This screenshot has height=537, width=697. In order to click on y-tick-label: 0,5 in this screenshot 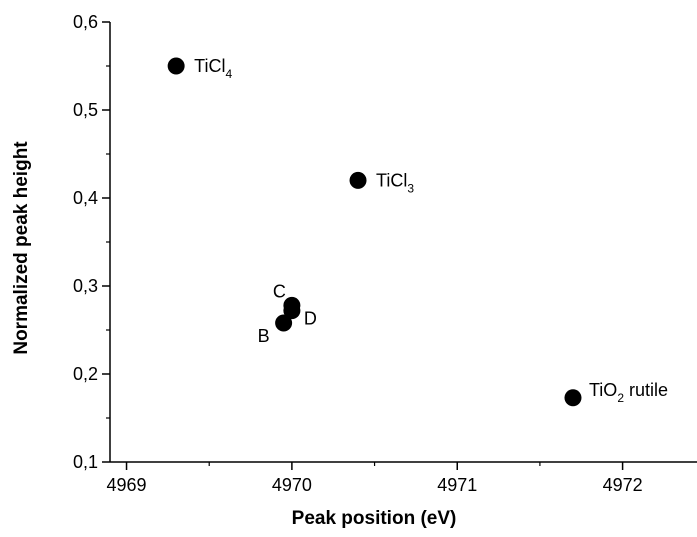, I will do `click(85, 110)`.